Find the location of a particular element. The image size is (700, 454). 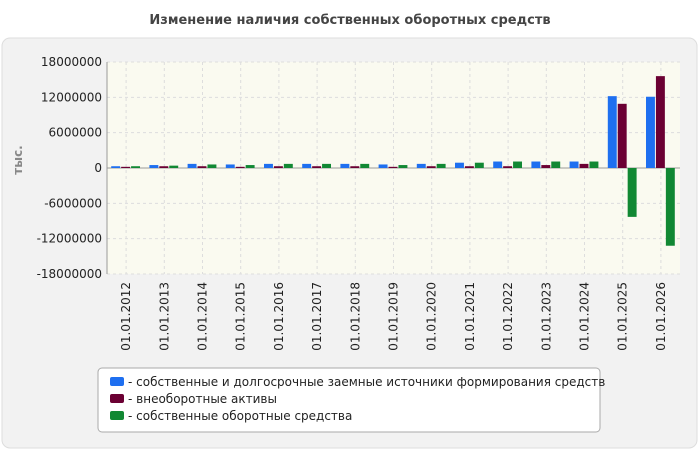

x-tick-label: 01.01.2013 is located at coordinates (164, 316).